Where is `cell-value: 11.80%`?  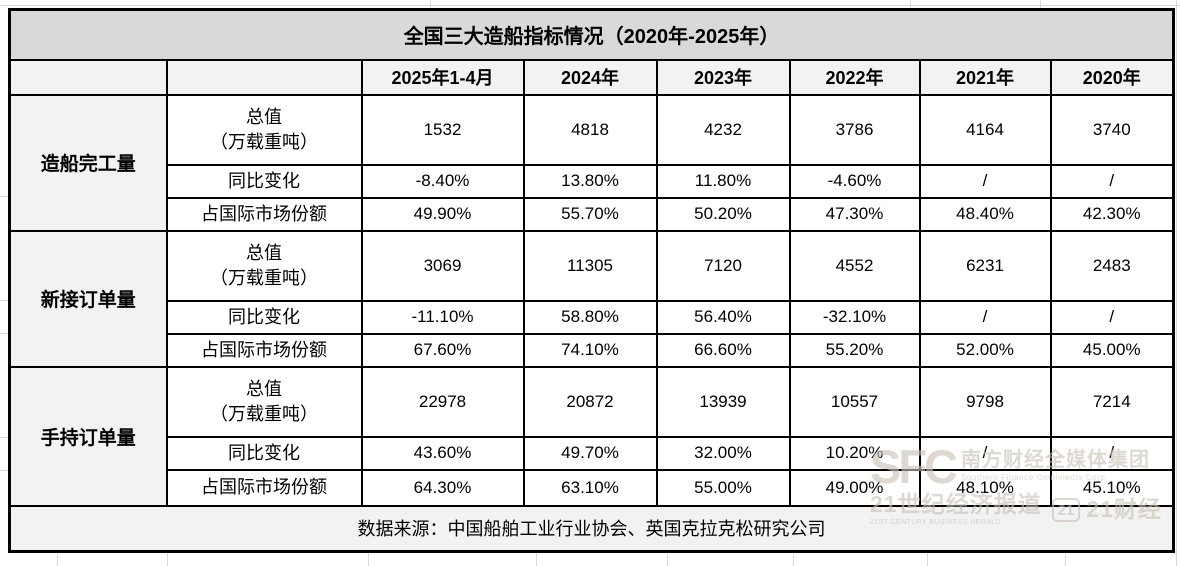 cell-value: 11.80% is located at coordinates (723, 181).